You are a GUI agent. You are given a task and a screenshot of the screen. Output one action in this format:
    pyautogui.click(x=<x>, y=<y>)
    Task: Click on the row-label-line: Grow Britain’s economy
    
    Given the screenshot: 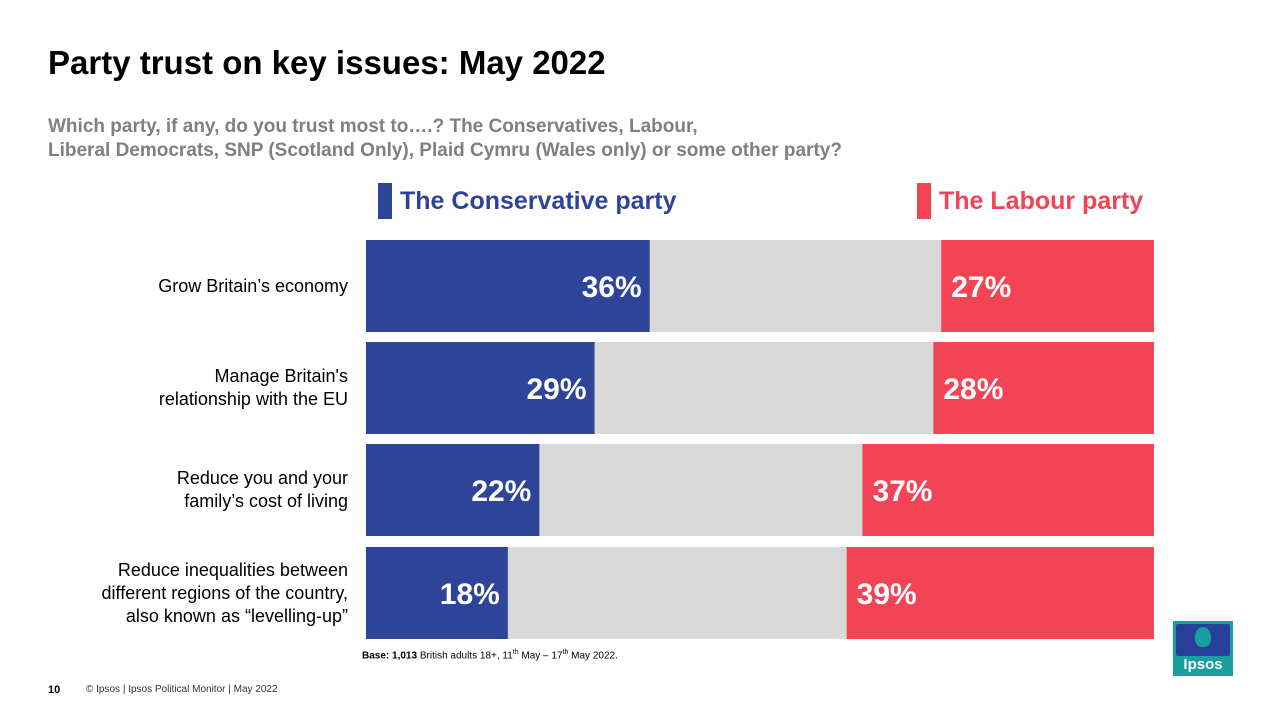 What is the action you would take?
    pyautogui.click(x=253, y=285)
    